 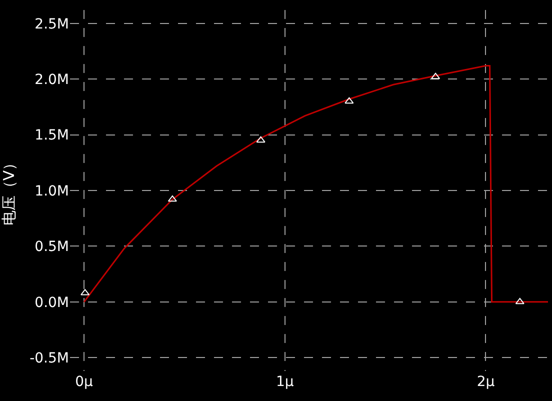 What do you see at coordinates (51, 302) in the screenshot?
I see `y-tick-label: 0.0M` at bounding box center [51, 302].